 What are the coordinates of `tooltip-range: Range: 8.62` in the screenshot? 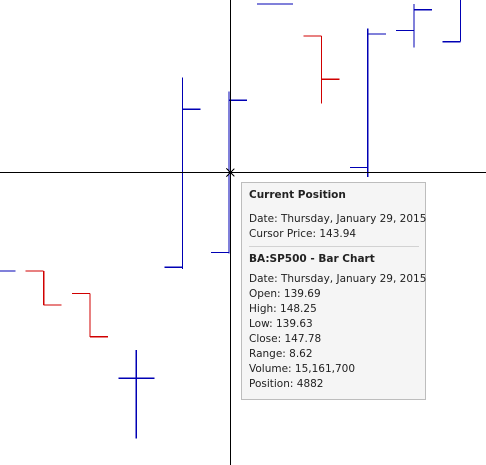 It's located at (281, 354).